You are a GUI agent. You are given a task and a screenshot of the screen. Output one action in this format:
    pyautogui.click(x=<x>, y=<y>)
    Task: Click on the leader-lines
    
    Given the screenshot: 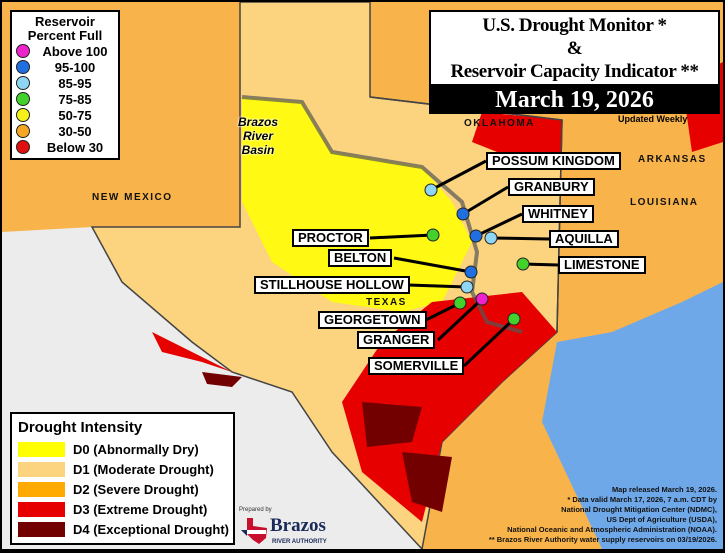 What is the action you would take?
    pyautogui.click(x=464, y=263)
    